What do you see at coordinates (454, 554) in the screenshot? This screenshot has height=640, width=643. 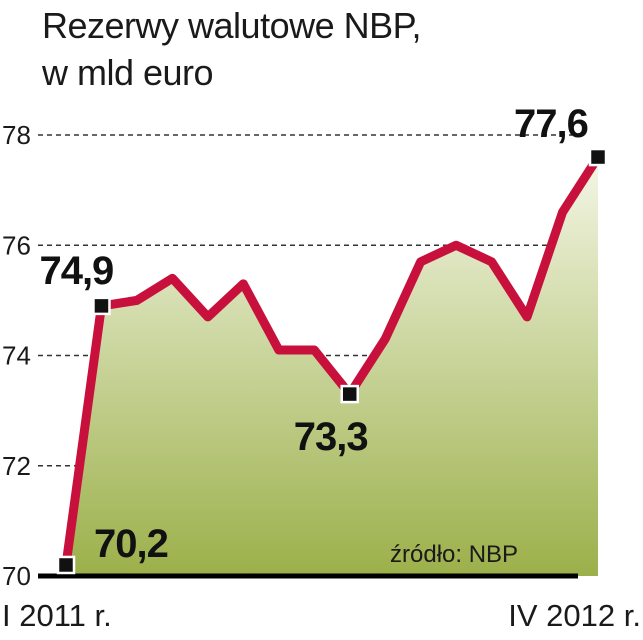 I see `source-note: źródło: NBP` at bounding box center [454, 554].